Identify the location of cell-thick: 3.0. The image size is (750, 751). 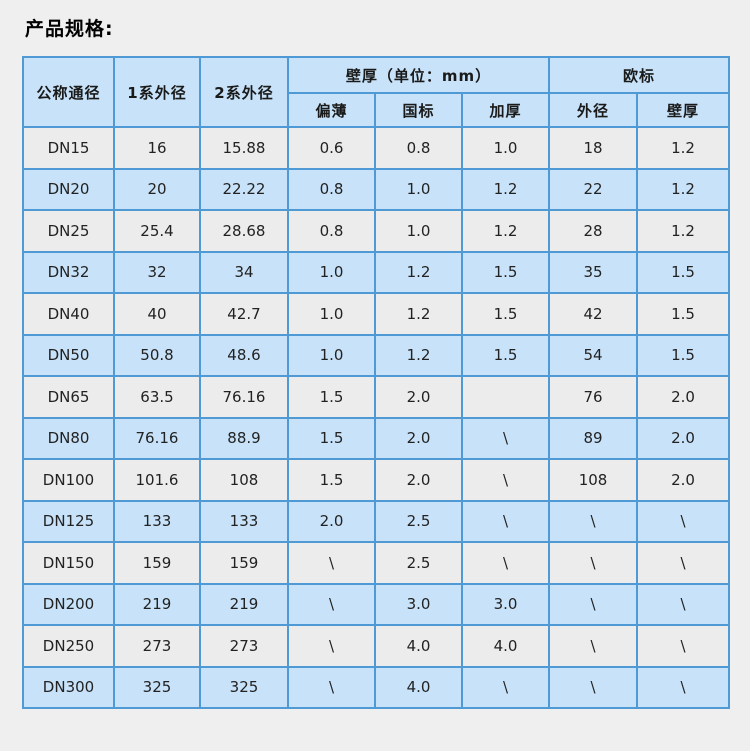
(505, 604).